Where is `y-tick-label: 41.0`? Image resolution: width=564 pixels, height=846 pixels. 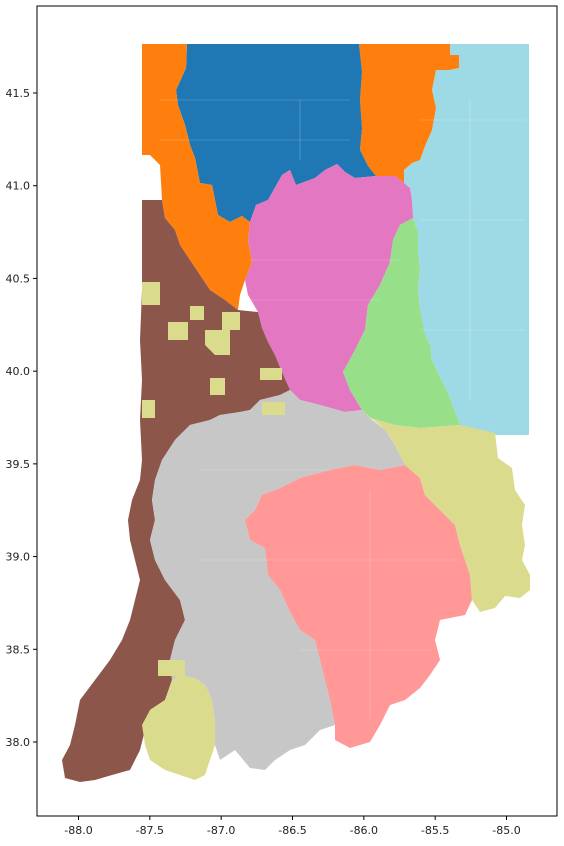 y-tick-label: 41.0 is located at coordinates (18, 186).